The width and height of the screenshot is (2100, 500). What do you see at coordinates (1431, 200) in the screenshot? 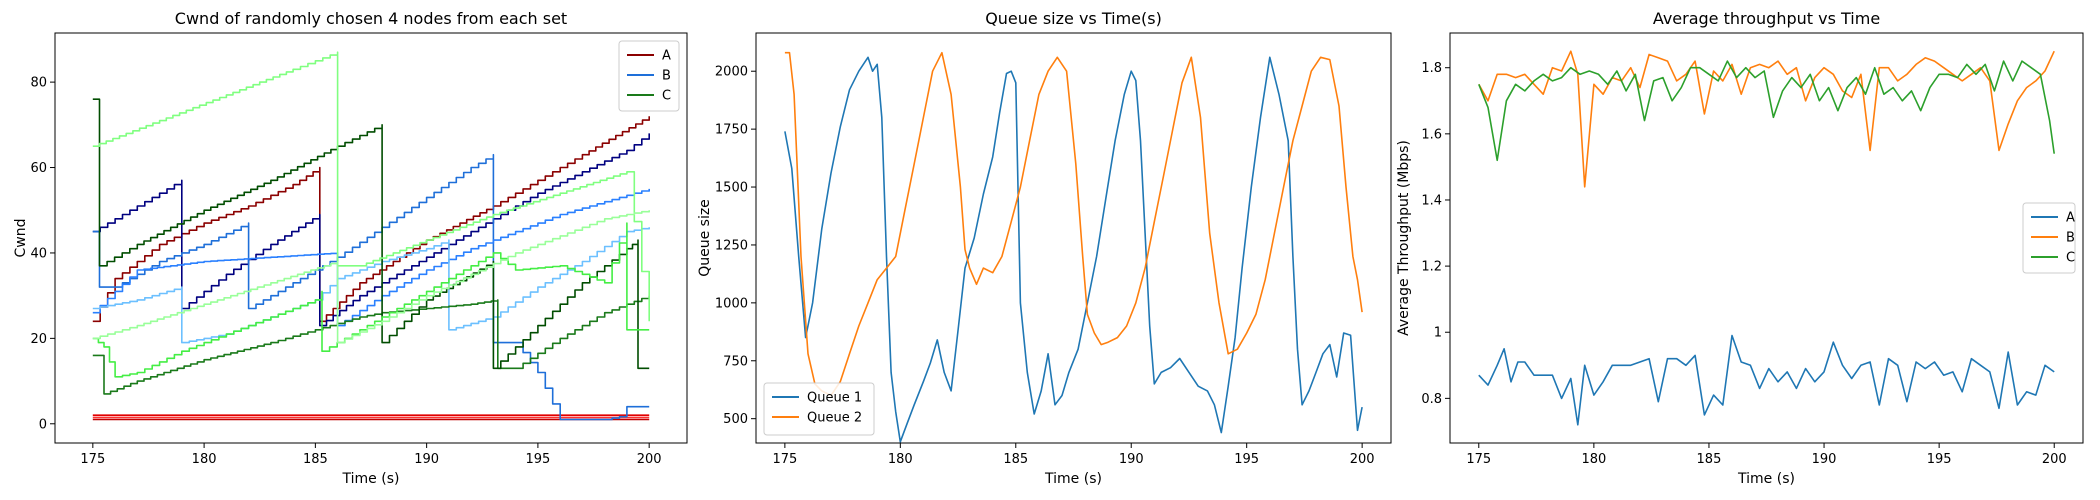
I see `y-tick-label: 1.4` at bounding box center [1431, 200].